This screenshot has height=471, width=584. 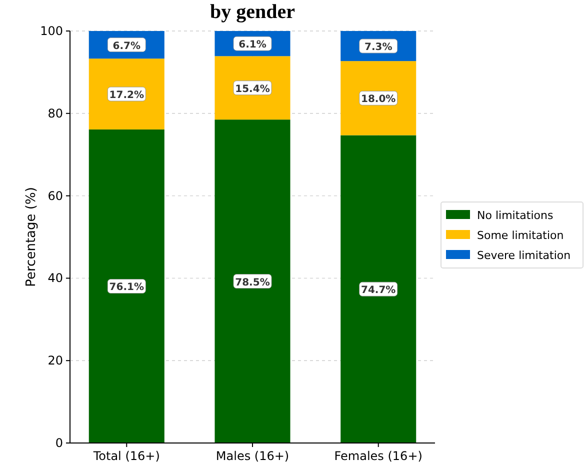 What do you see at coordinates (520, 235) in the screenshot?
I see `legend-label: Some limitation` at bounding box center [520, 235].